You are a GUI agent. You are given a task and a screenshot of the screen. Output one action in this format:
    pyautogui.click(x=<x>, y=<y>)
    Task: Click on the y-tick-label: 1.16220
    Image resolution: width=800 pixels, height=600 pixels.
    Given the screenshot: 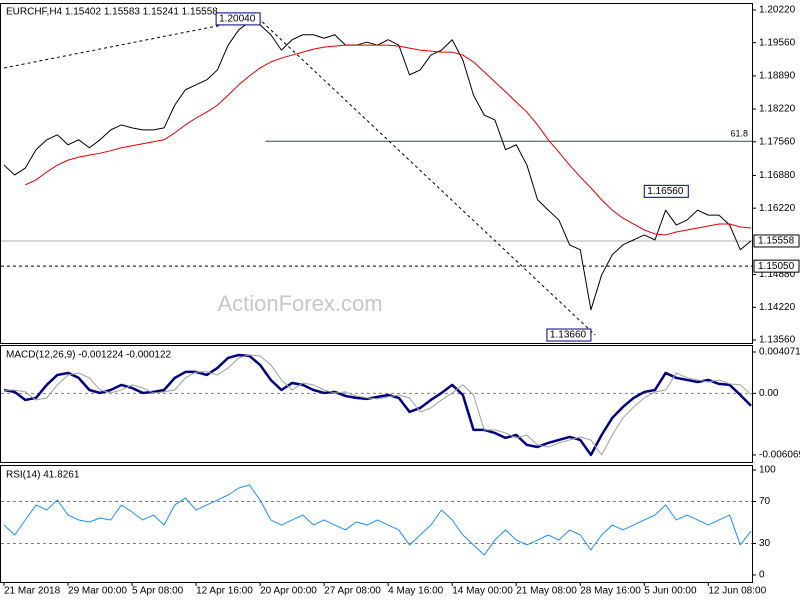 What is the action you would take?
    pyautogui.click(x=777, y=208)
    